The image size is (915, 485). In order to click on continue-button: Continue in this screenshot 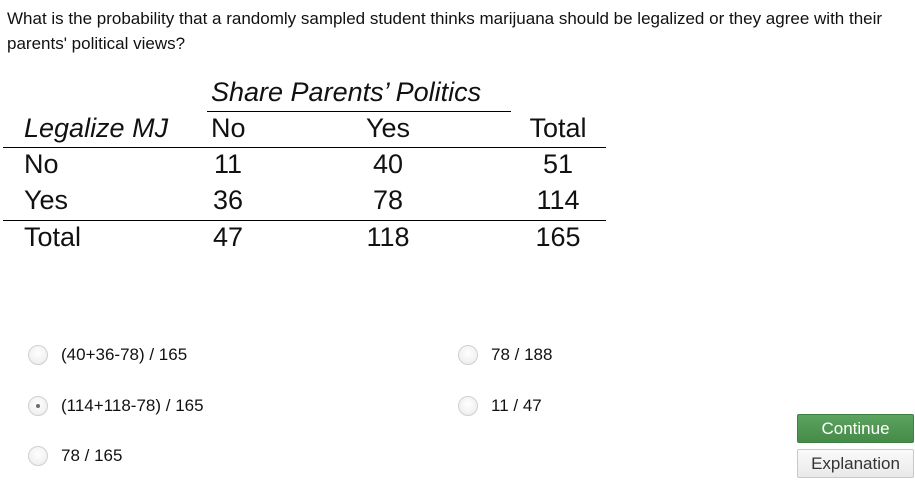, I will do `click(855, 428)`.